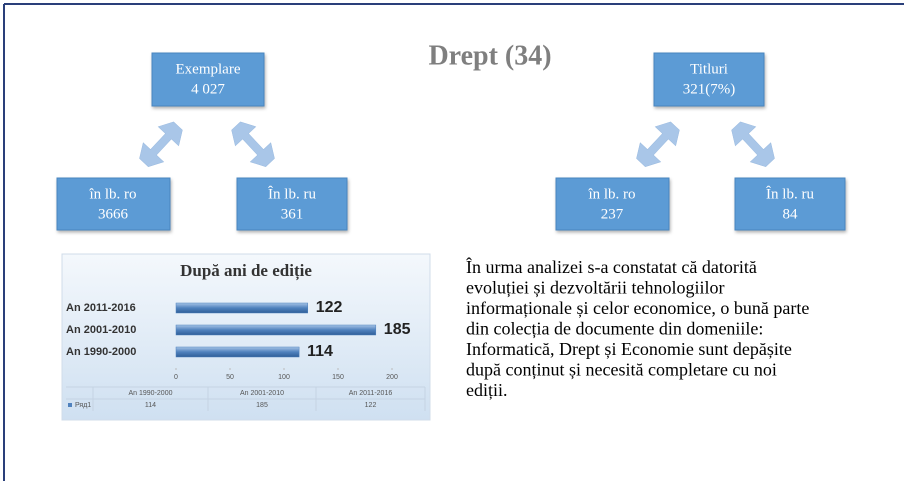 This screenshot has height=481, width=904. I want to click on paragraph-line: evoluției și dezvoltării tehnologiilor, so click(595, 288).